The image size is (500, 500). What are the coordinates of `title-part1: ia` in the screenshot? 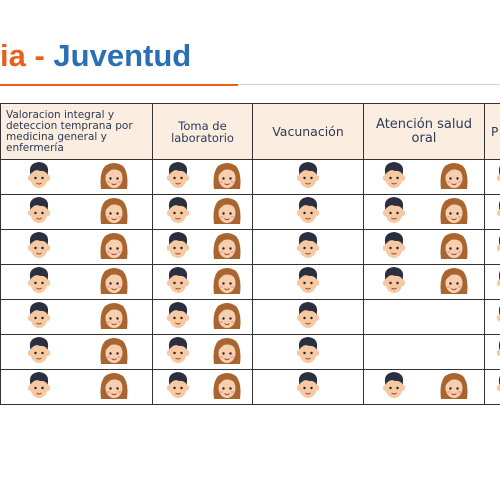 It's located at (13, 55).